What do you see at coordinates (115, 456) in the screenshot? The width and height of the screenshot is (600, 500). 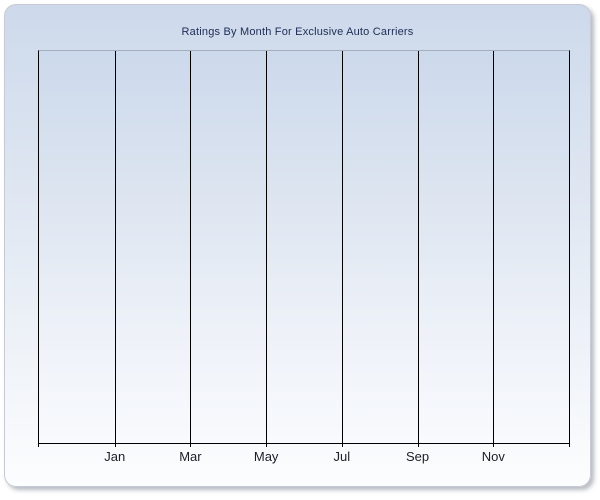 I see `x-axis-tick-label: Jan` at bounding box center [115, 456].